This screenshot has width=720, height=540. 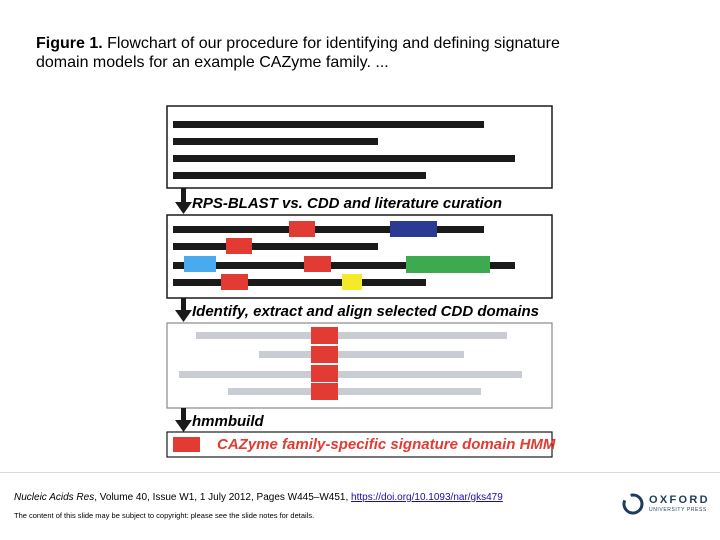 What do you see at coordinates (427, 497) in the screenshot?
I see `doi-link: https://doi.org/10.1093/nar/gks479` at bounding box center [427, 497].